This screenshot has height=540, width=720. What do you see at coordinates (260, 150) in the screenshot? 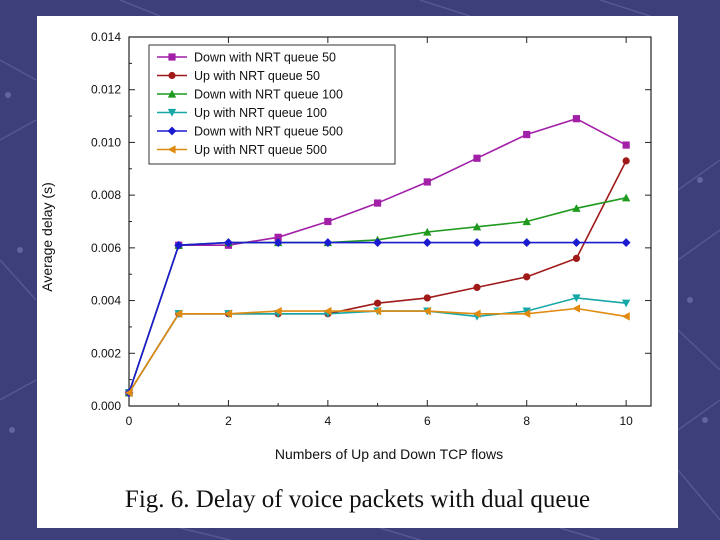
I see `legend-label: Up with NRT queue 500` at bounding box center [260, 150].